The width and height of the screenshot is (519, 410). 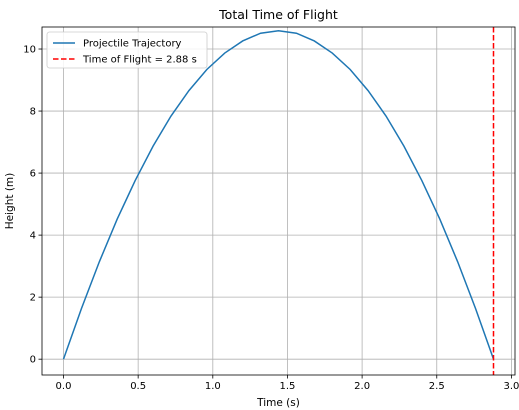 I want to click on x-tick-label: 3.0, so click(x=511, y=386).